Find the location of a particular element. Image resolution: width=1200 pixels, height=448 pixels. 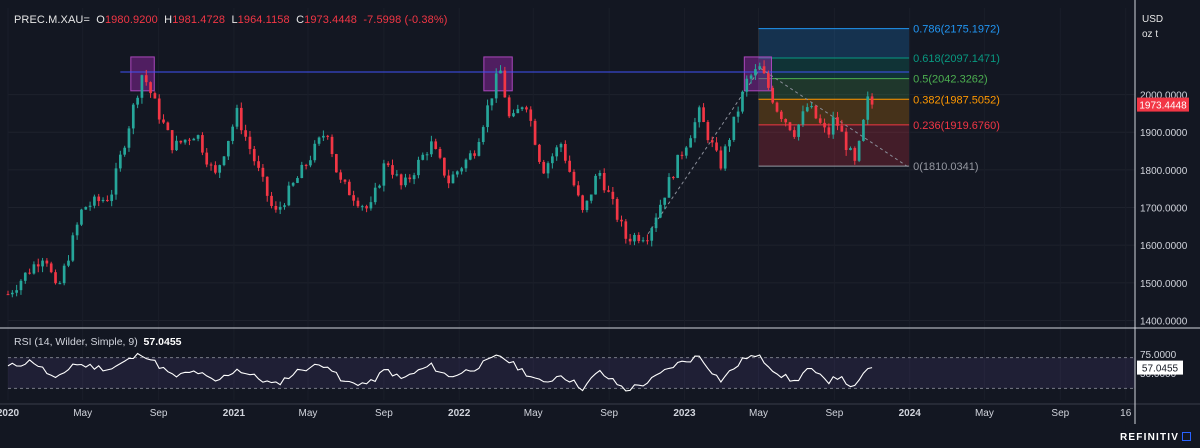

fib-level-label: 0.382(1987.5052) is located at coordinates (956, 100).